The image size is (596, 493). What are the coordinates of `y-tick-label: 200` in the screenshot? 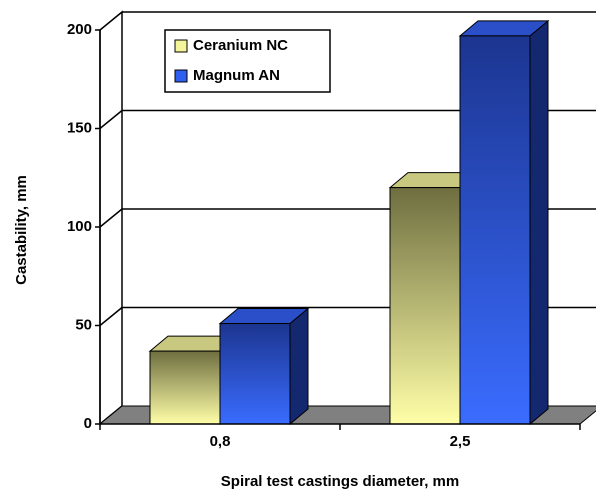 It's located at (79, 29).